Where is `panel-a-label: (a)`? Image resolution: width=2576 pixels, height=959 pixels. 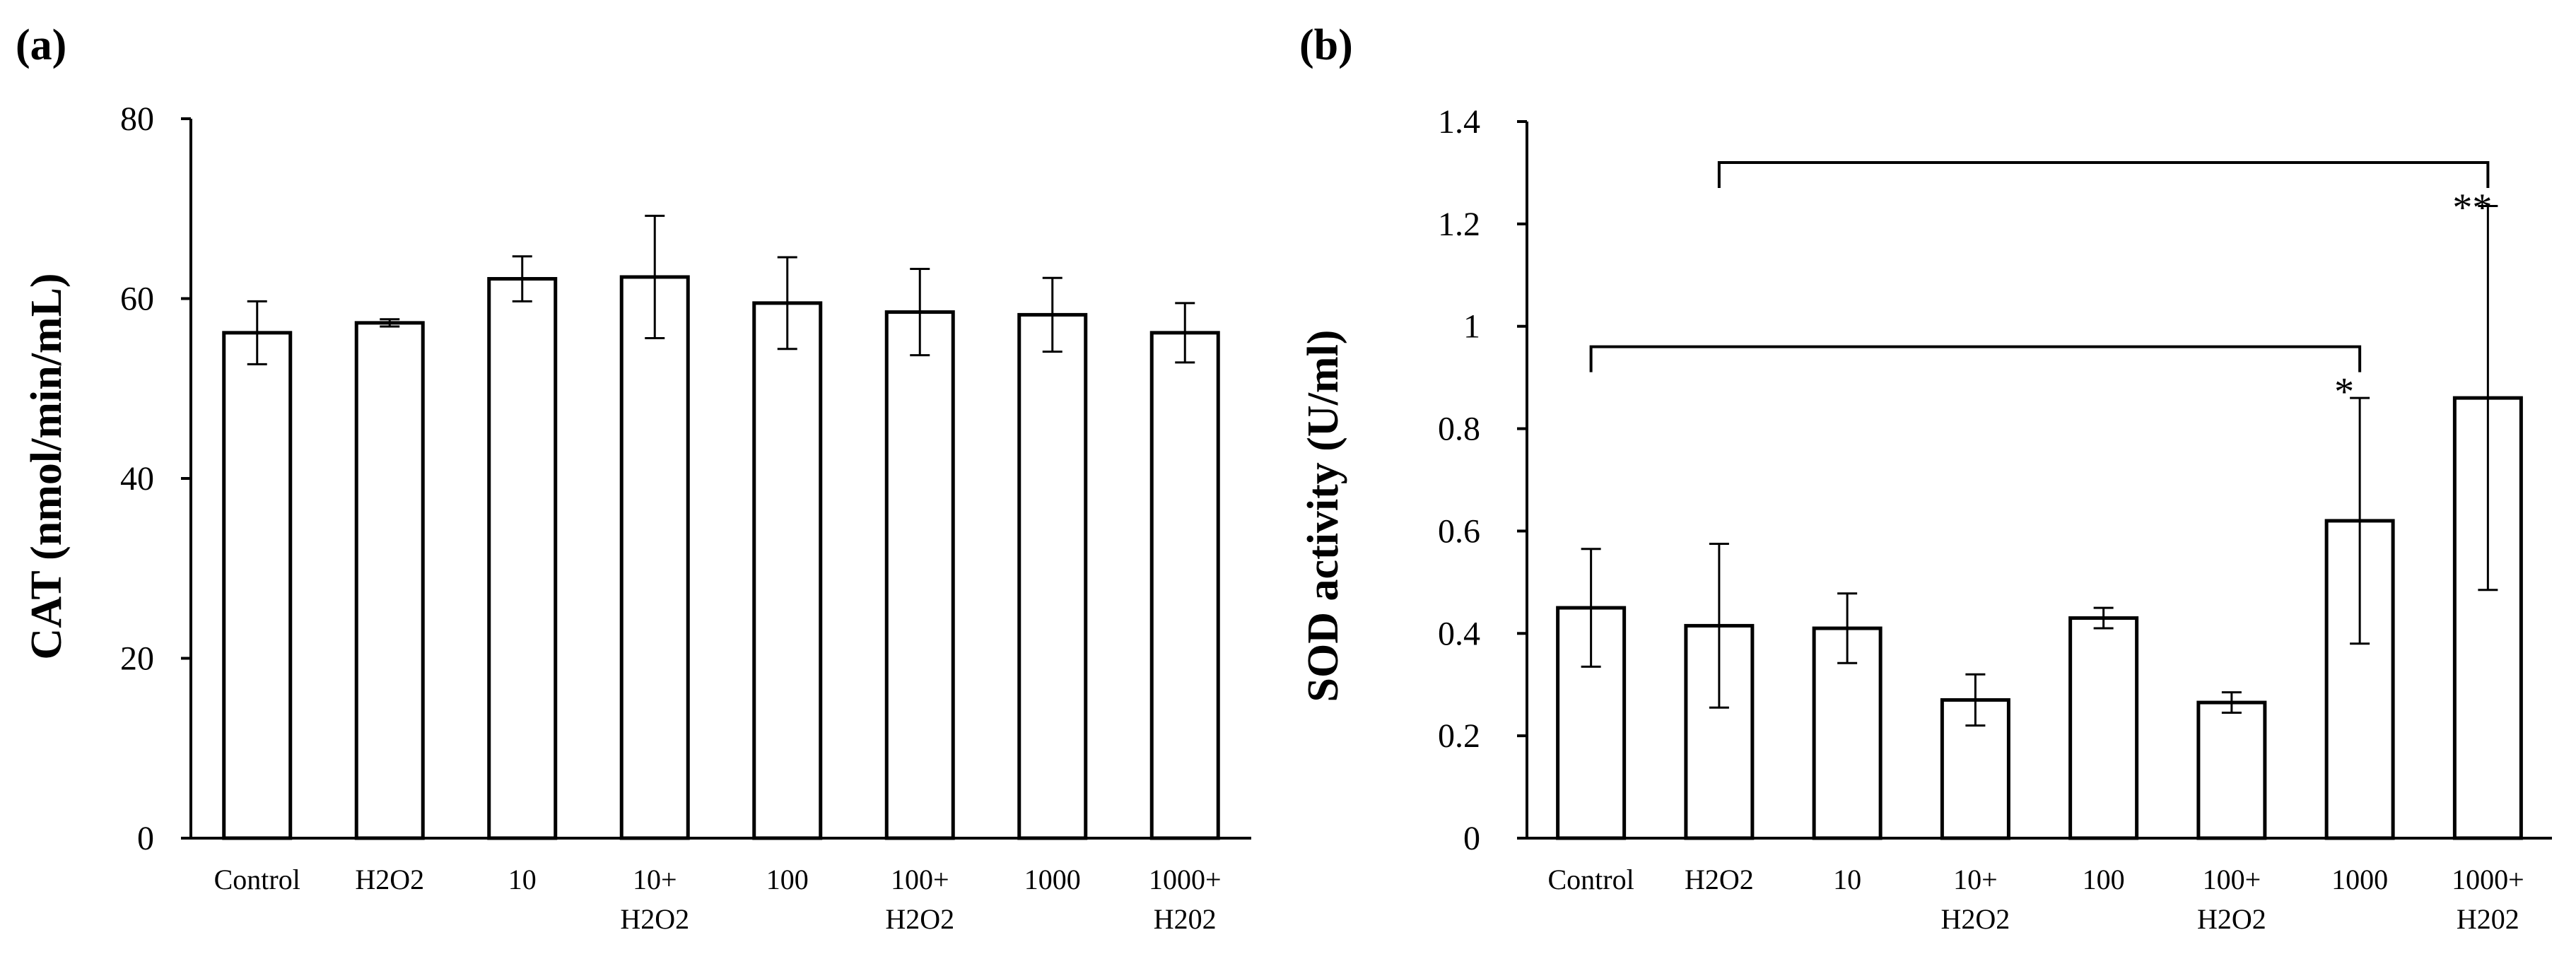
panel-a-label: (a) is located at coordinates (41, 45).